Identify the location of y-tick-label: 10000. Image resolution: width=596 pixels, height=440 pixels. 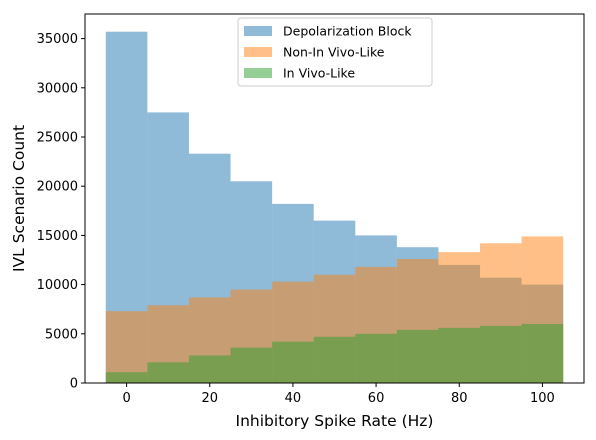
(57, 285).